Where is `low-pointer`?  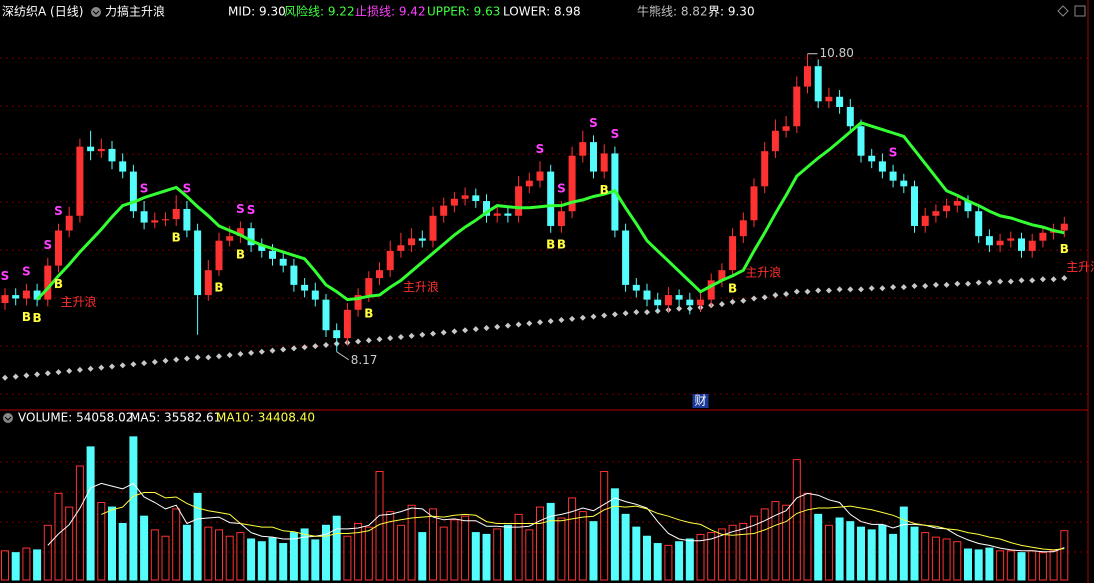 low-pointer is located at coordinates (342, 356).